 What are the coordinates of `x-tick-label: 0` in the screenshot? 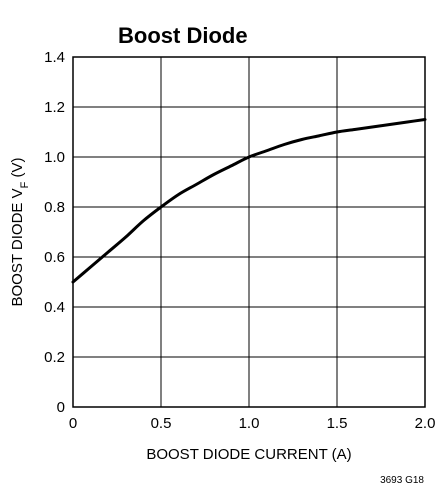 It's located at (73, 423).